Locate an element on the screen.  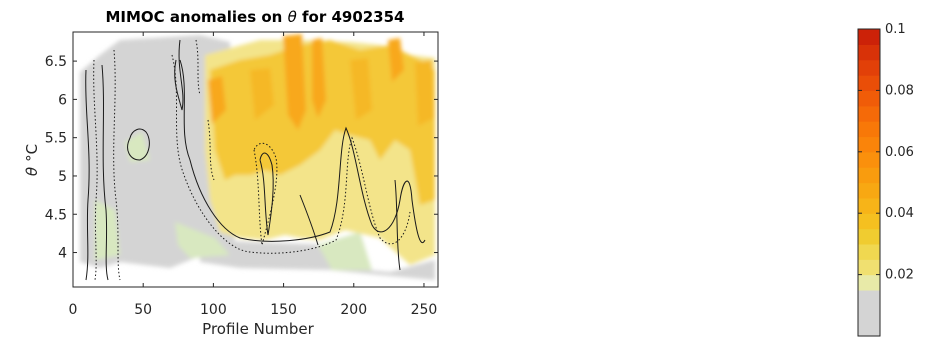
x-tick-label: 100 is located at coordinates (213, 310).